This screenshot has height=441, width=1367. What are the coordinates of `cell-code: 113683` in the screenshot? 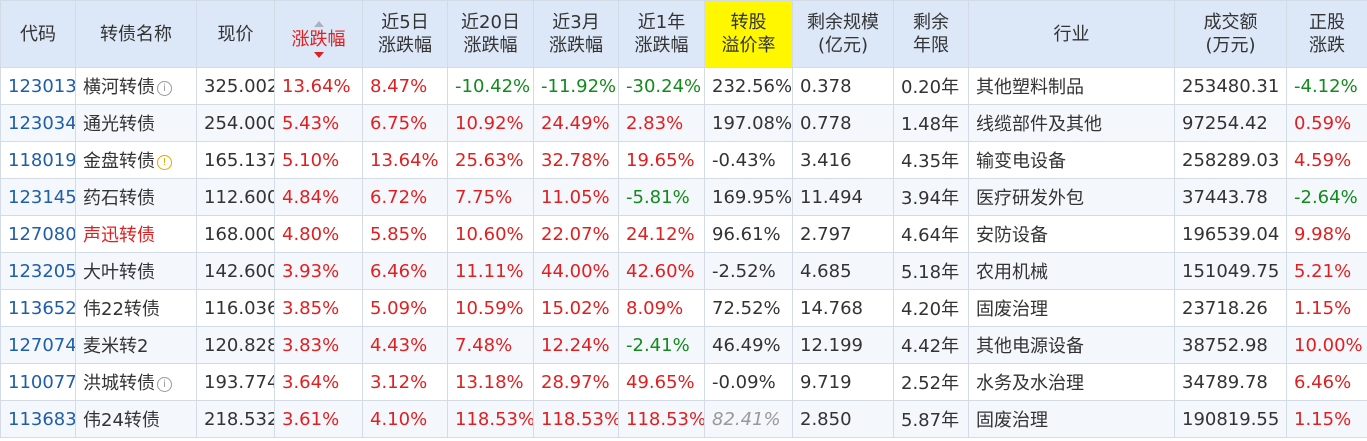 It's located at (38, 419).